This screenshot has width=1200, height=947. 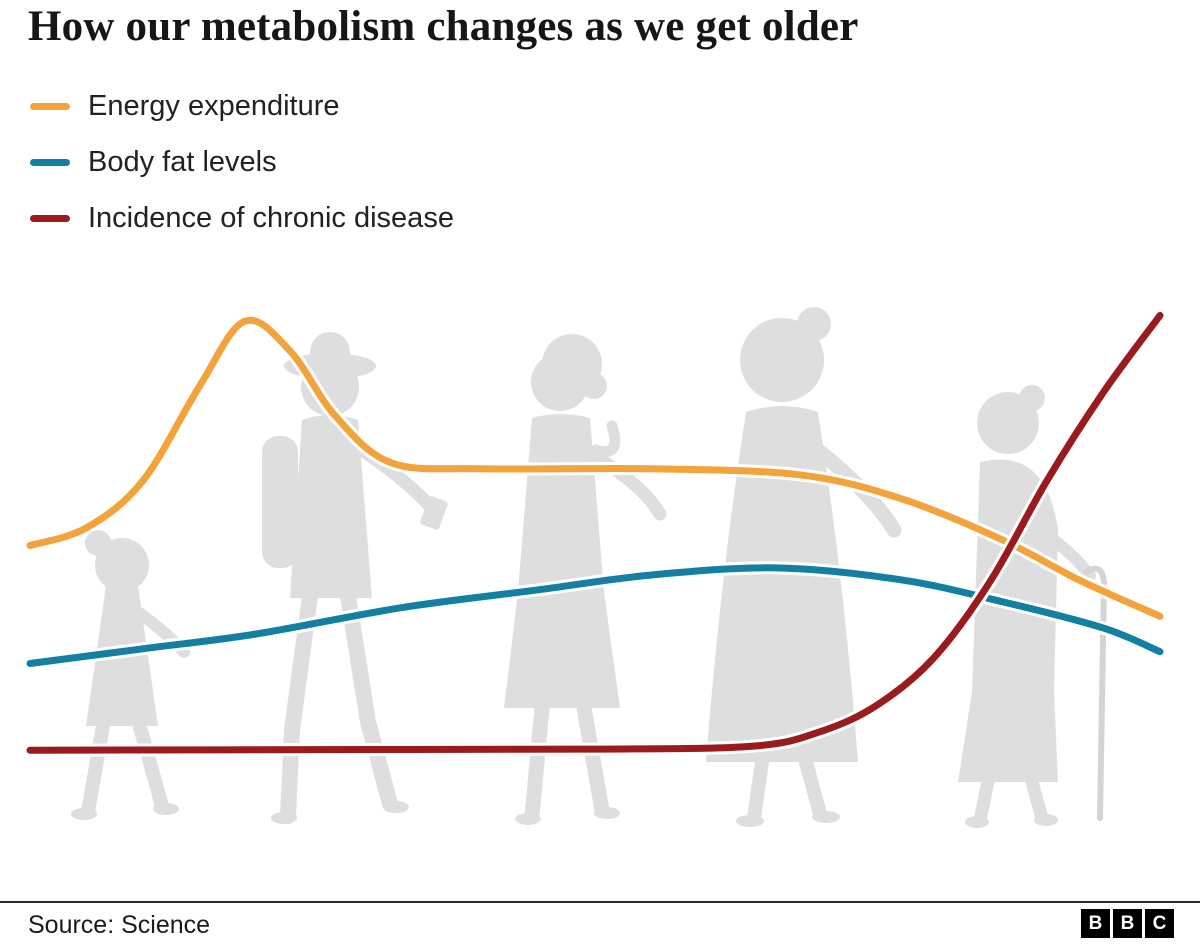 I want to click on energy-expenditure-swatch-icon, so click(x=50, y=106).